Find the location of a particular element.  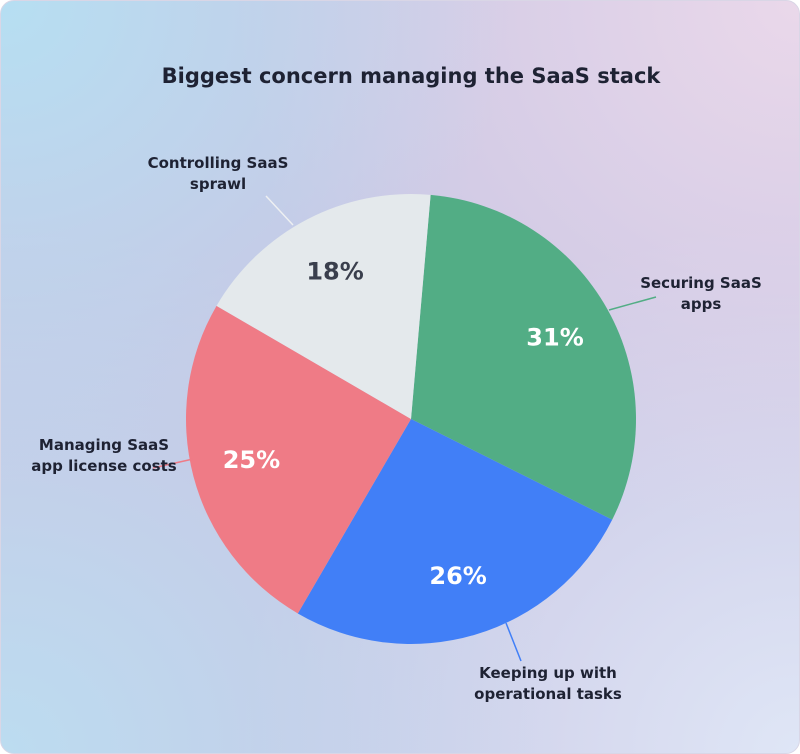

slice-label: Securing SaaS apps is located at coordinates (701, 293).